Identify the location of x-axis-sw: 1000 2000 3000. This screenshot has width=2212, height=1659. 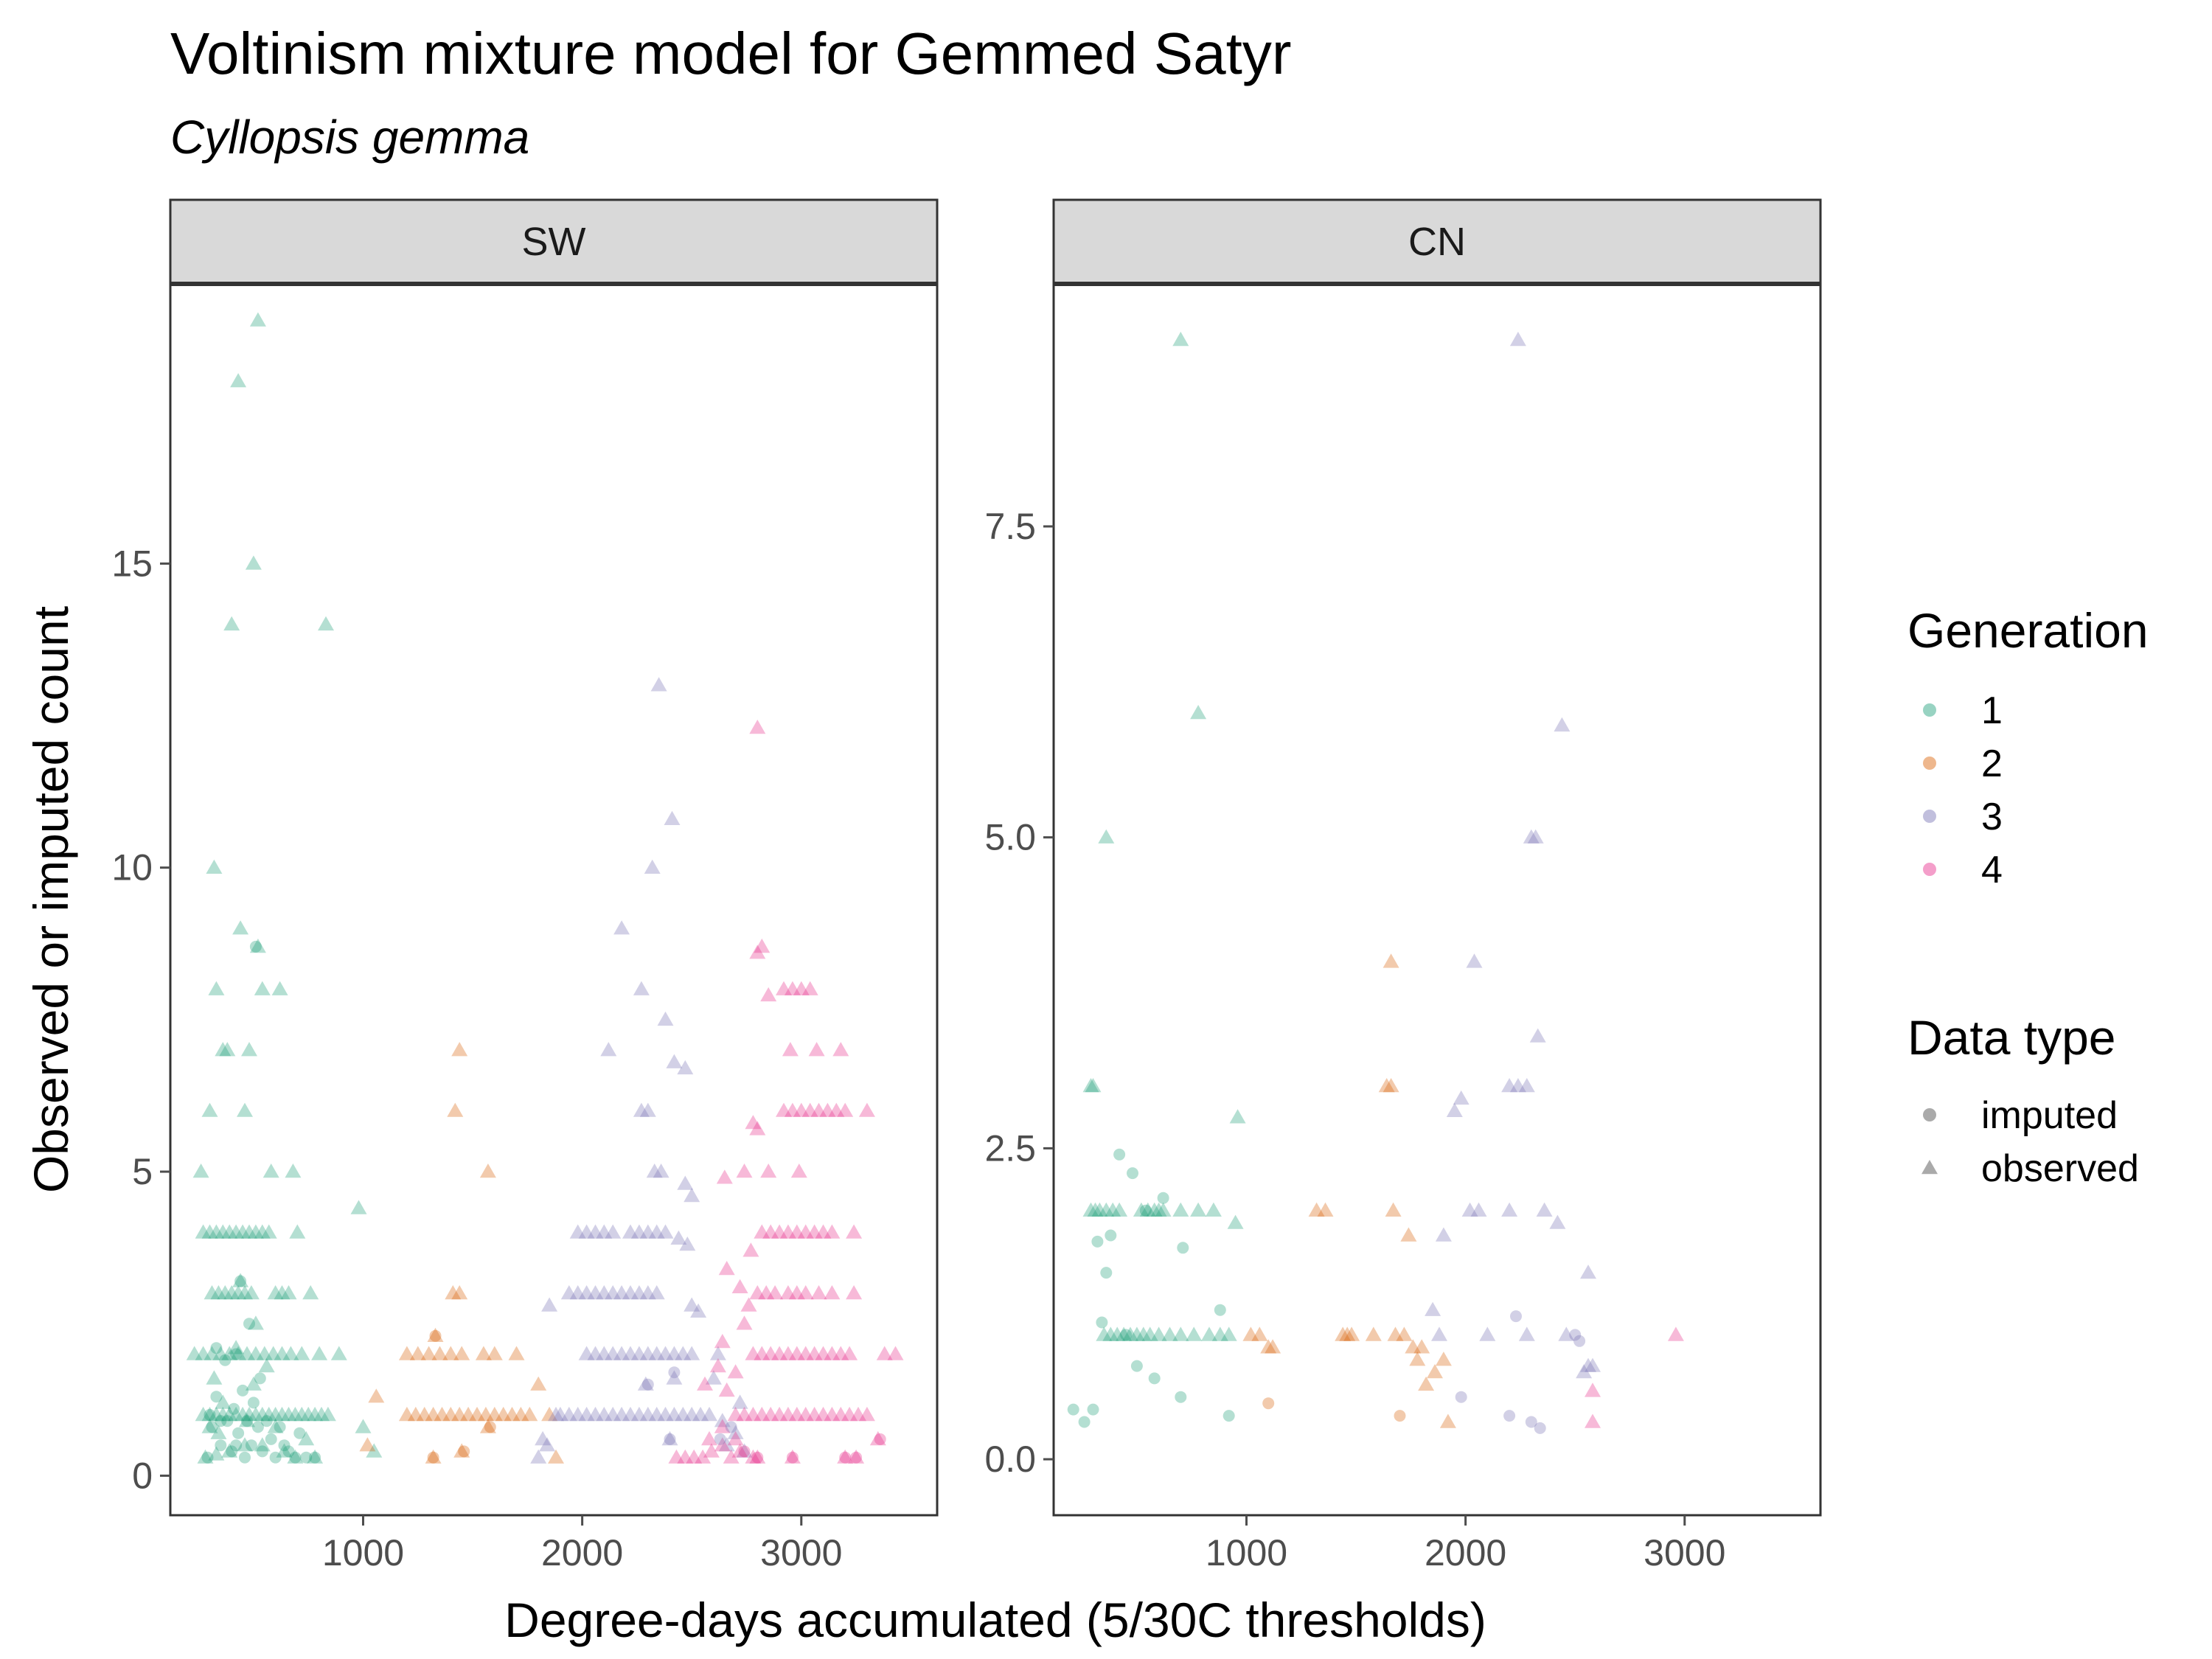
(582, 1544).